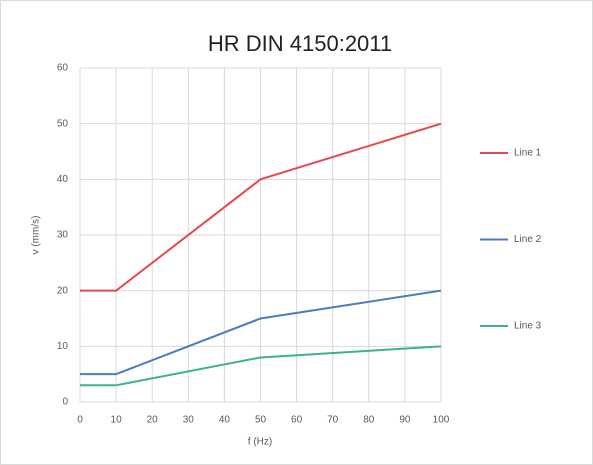  Describe the element at coordinates (528, 239) in the screenshot. I see `legend-label: Line 2` at that location.